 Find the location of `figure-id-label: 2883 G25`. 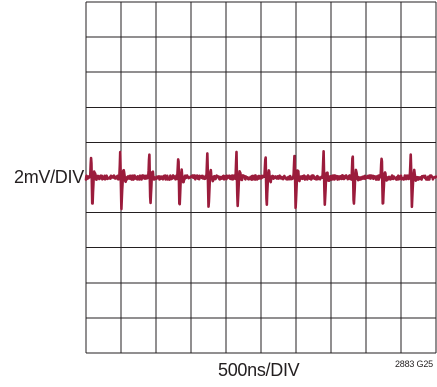

figure-id-label: 2883 G25 is located at coordinates (414, 364).